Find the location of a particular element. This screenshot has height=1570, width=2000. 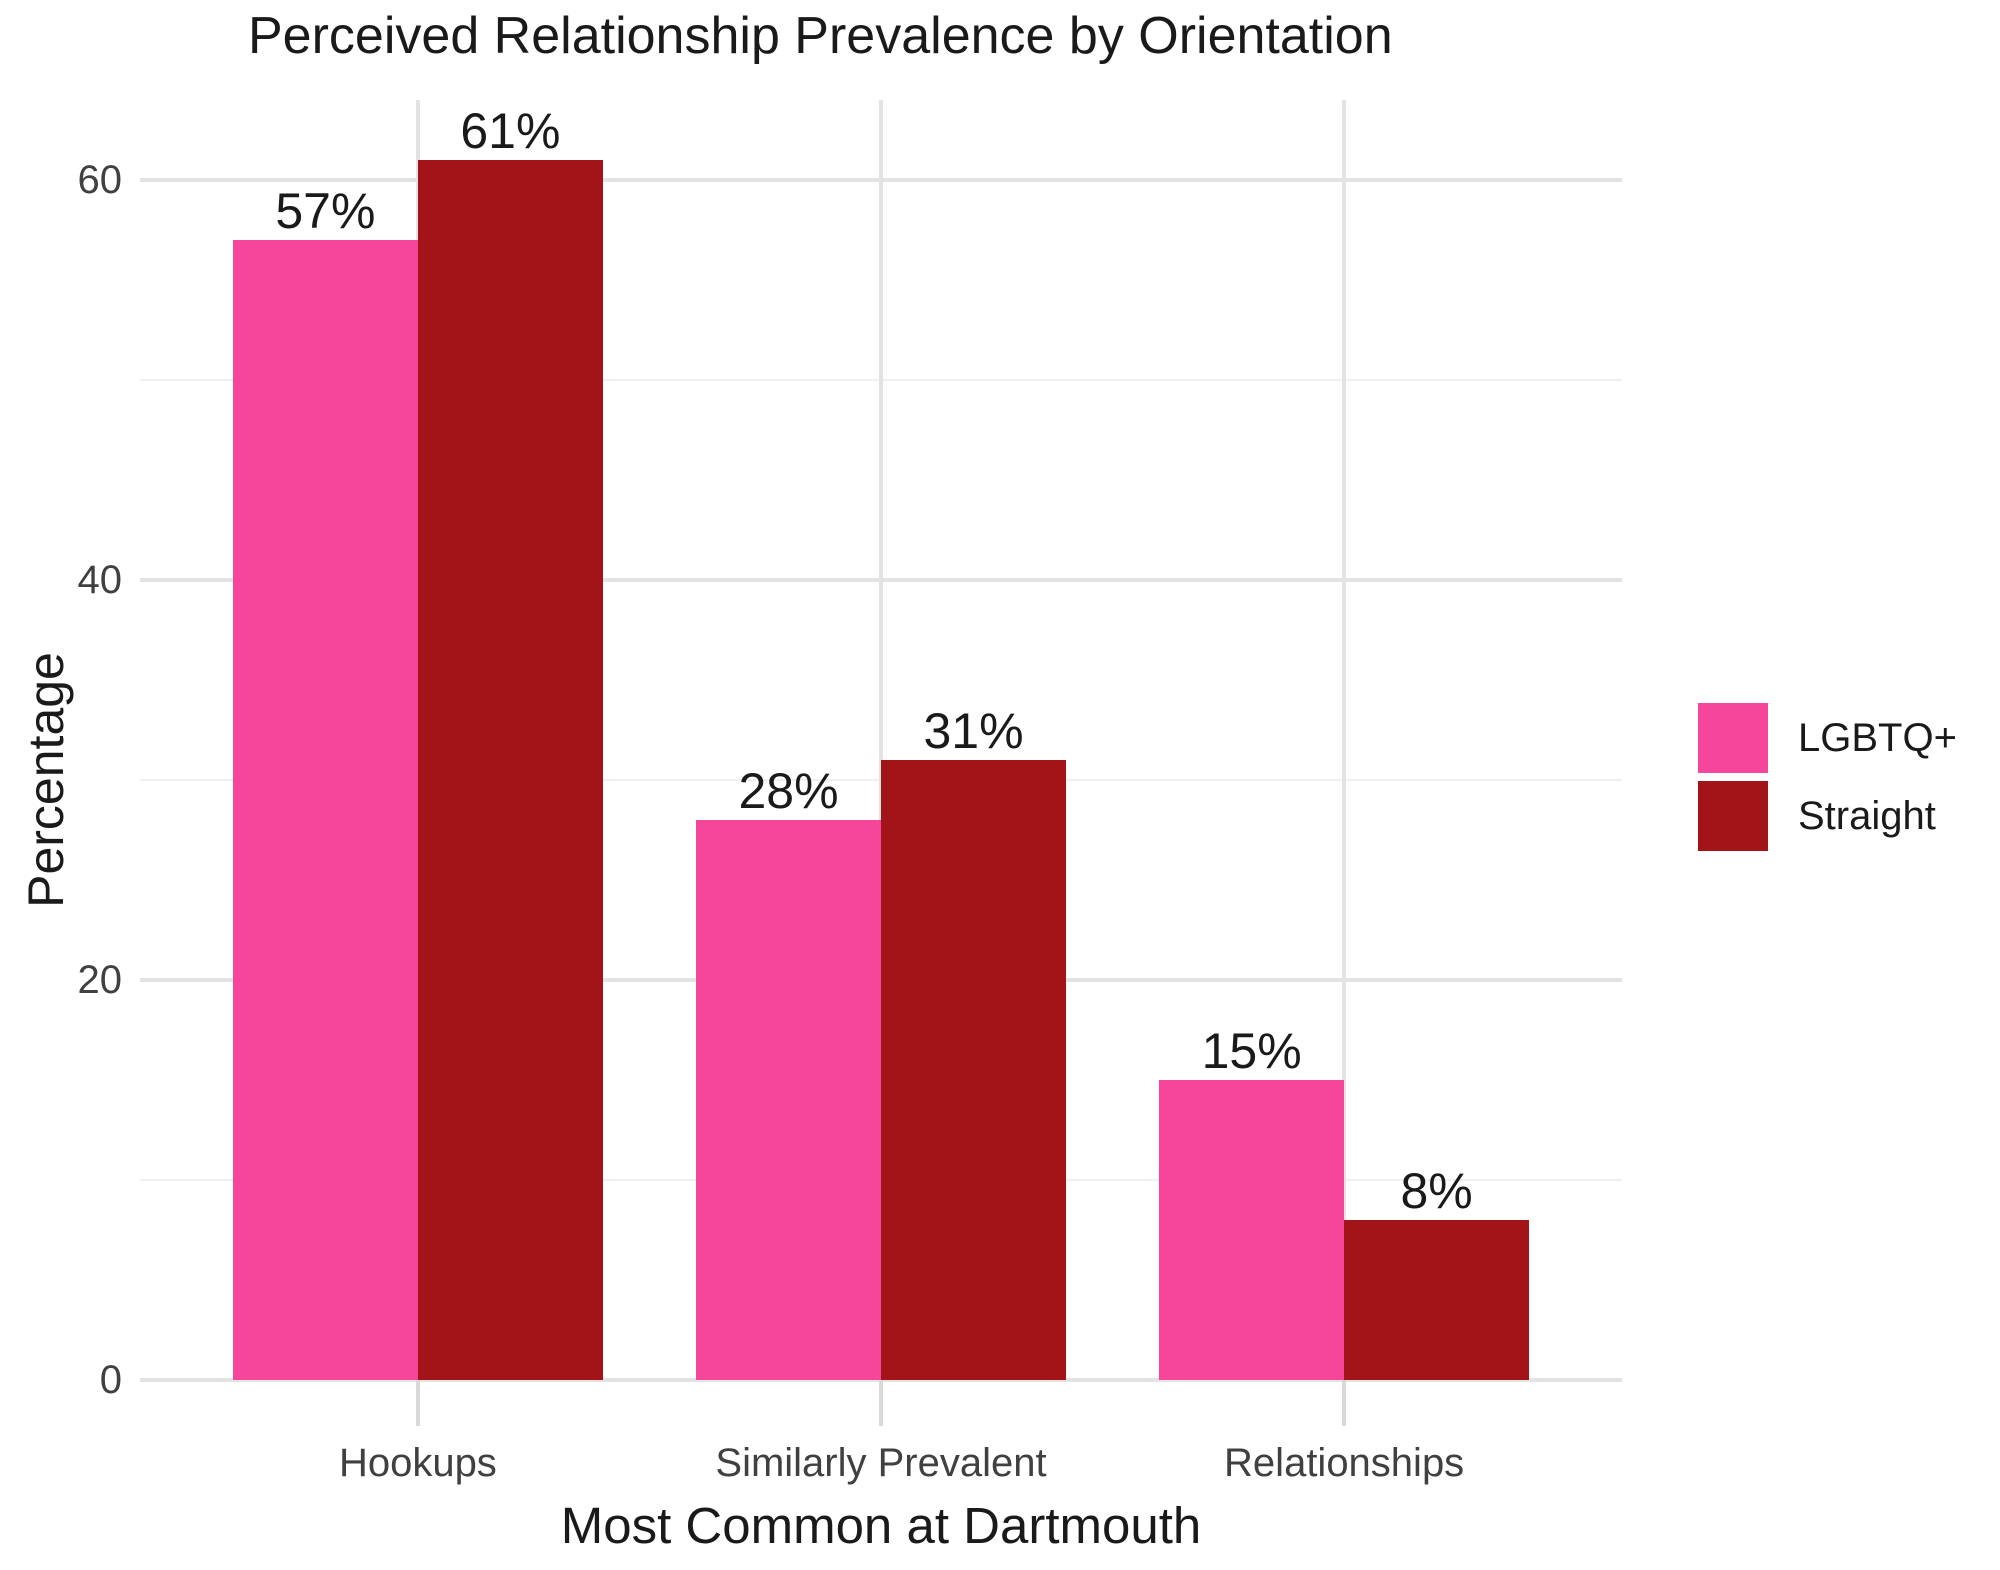

x-category-label-1: Hookups is located at coordinates (417, 1463).